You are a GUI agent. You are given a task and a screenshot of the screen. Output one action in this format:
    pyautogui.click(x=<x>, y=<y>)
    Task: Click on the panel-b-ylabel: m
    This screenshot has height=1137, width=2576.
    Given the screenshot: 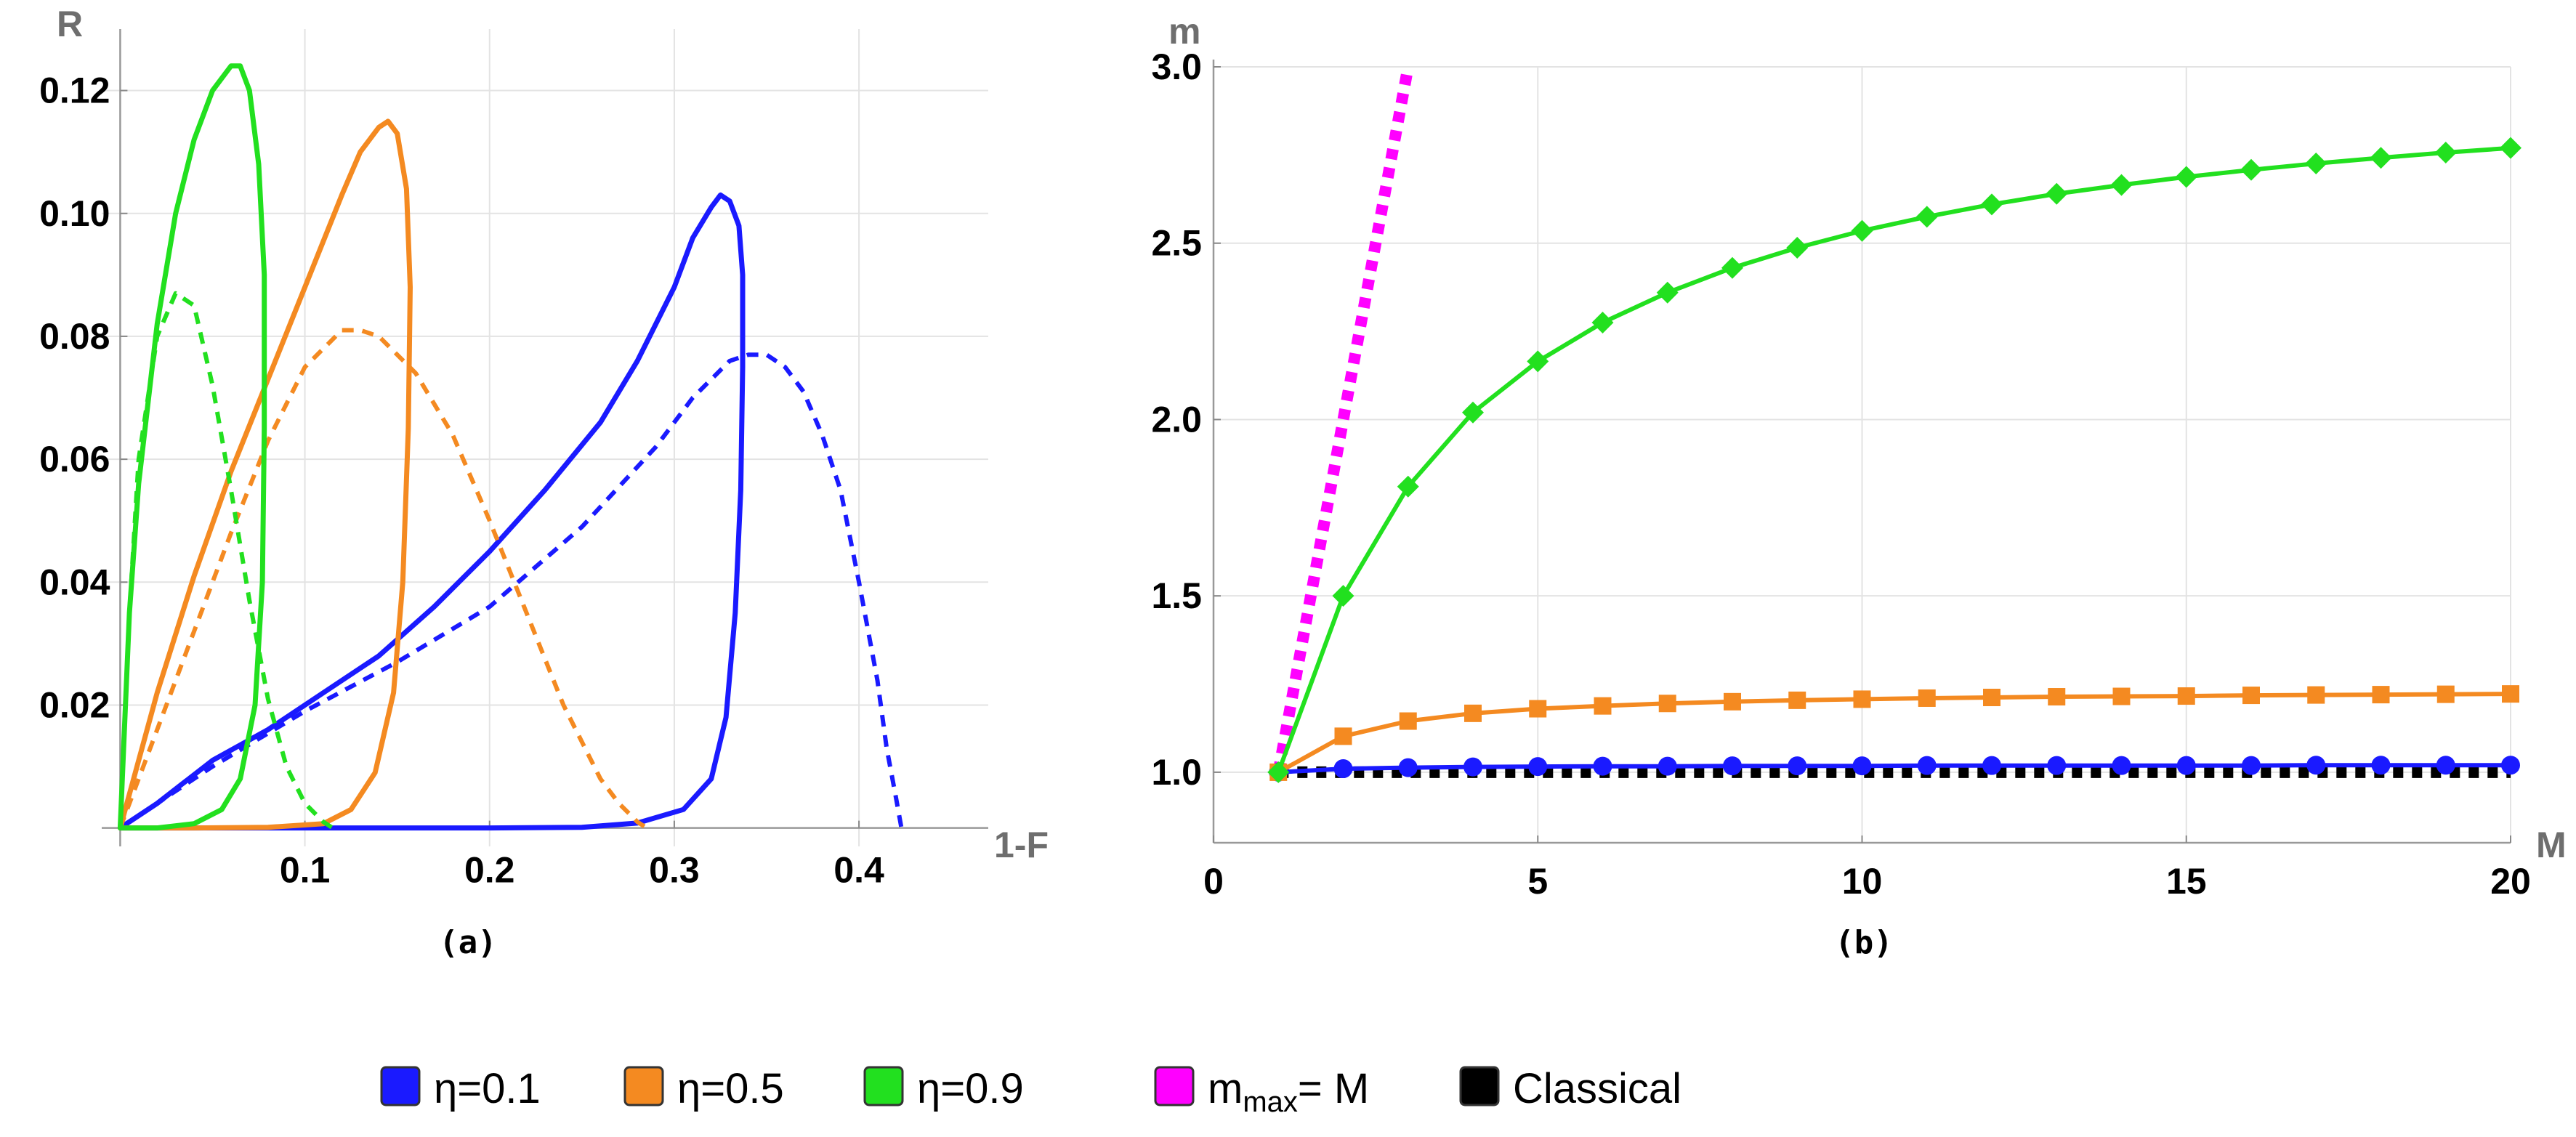 What is the action you would take?
    pyautogui.click(x=1184, y=31)
    